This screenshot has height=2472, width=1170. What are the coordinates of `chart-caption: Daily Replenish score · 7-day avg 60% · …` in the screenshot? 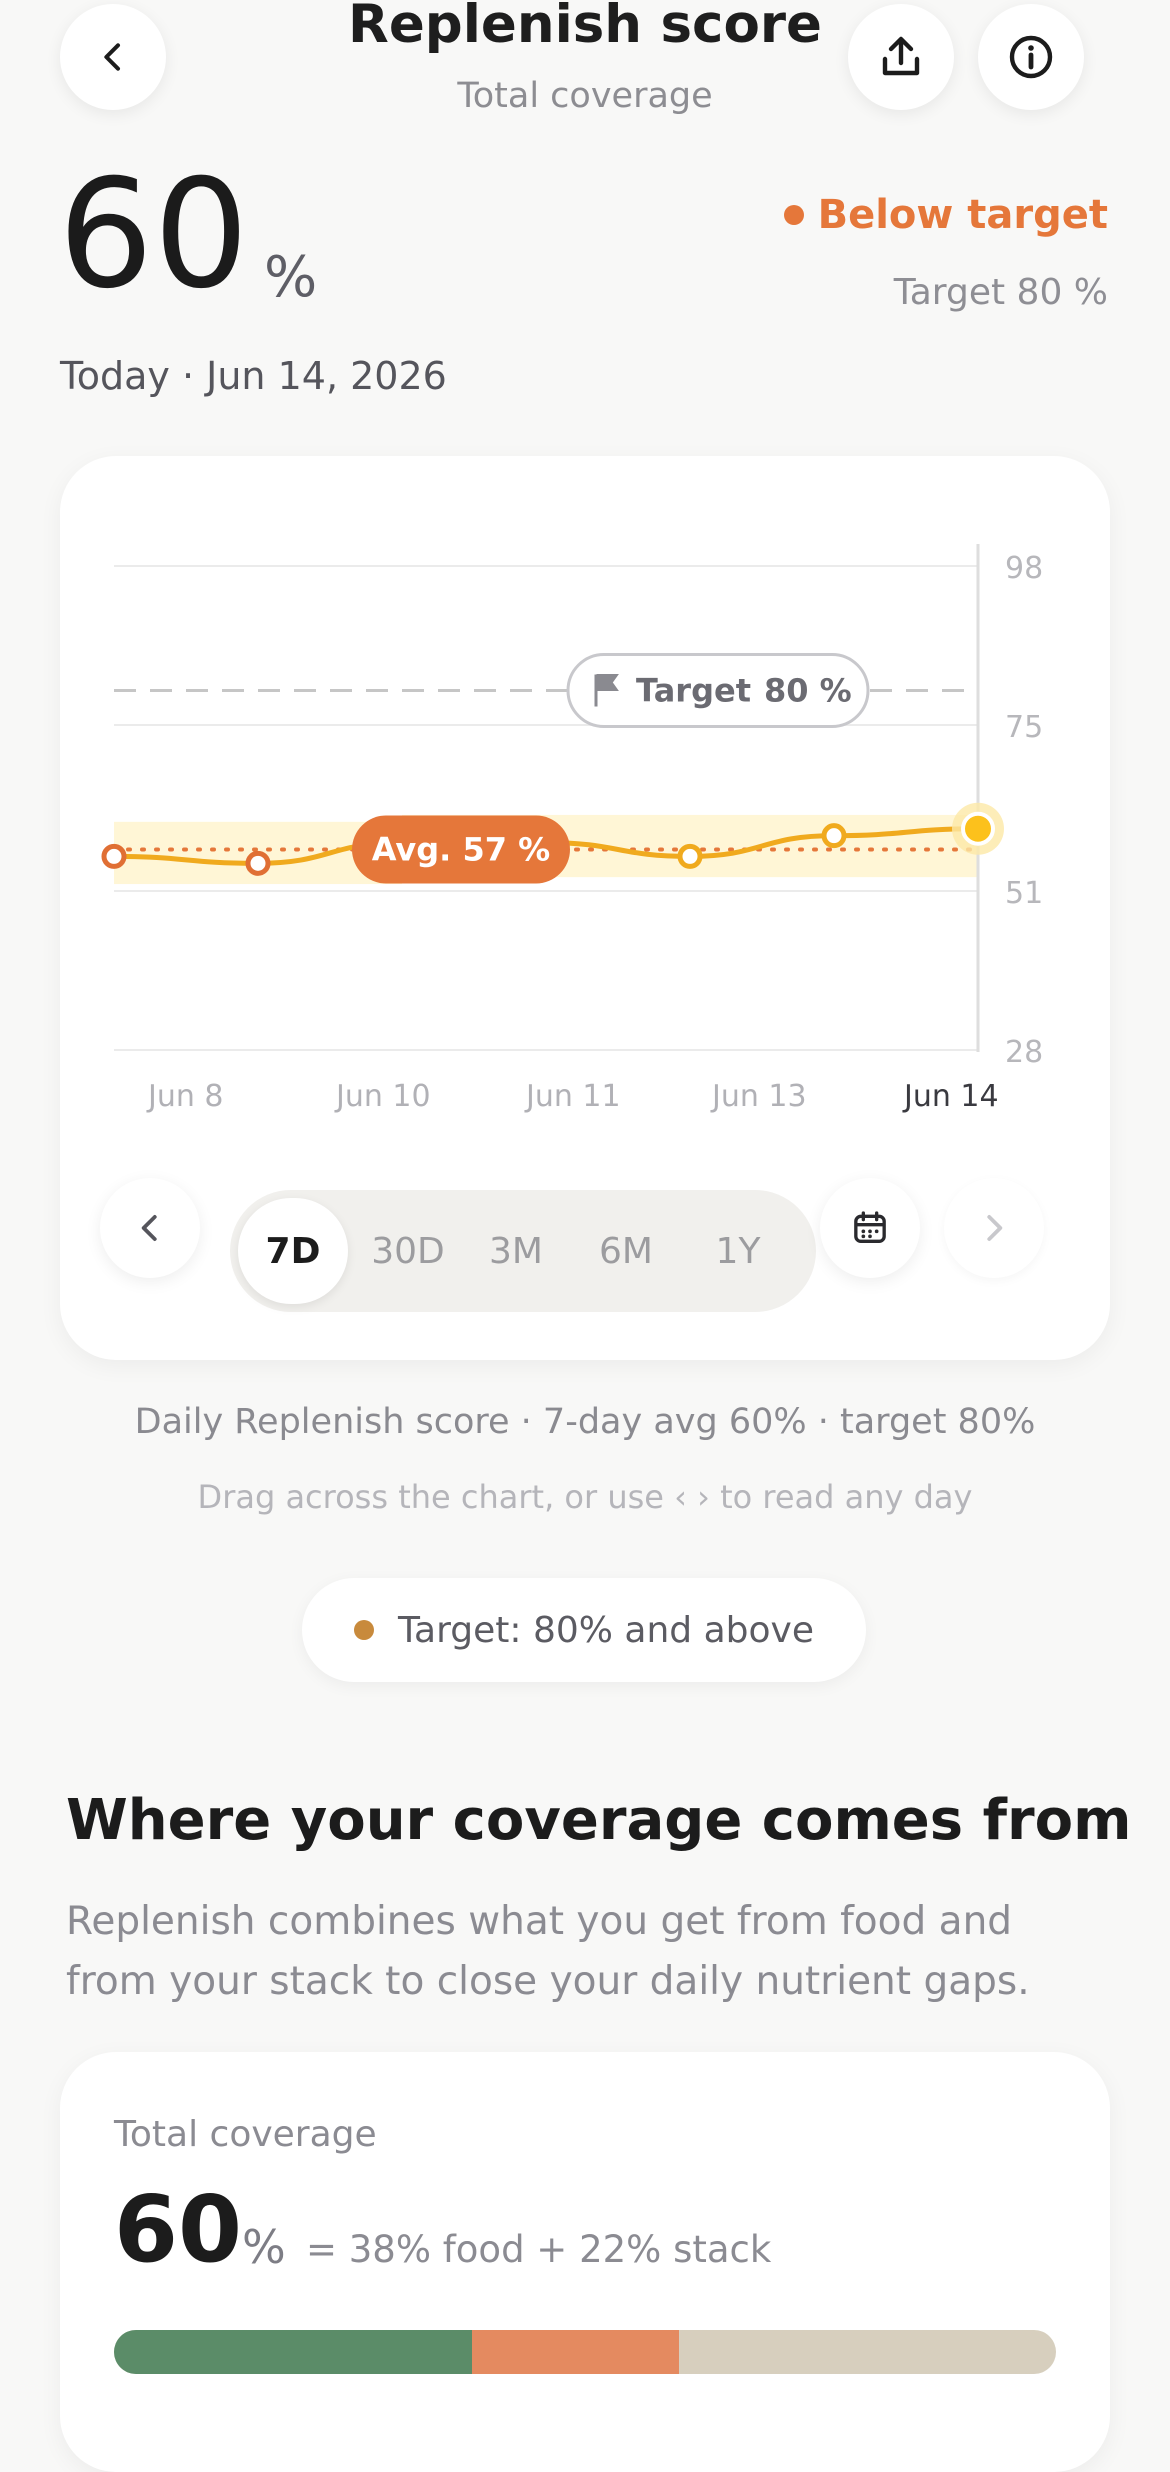 It's located at (585, 1422).